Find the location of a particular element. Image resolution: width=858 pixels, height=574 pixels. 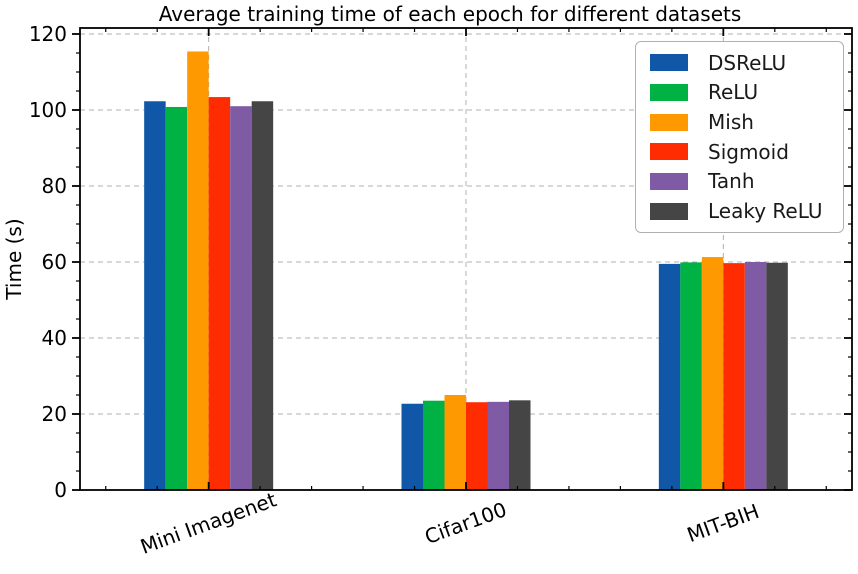

x-tick-label-mini-imagenet: Mini Imagenet is located at coordinates (208, 522).